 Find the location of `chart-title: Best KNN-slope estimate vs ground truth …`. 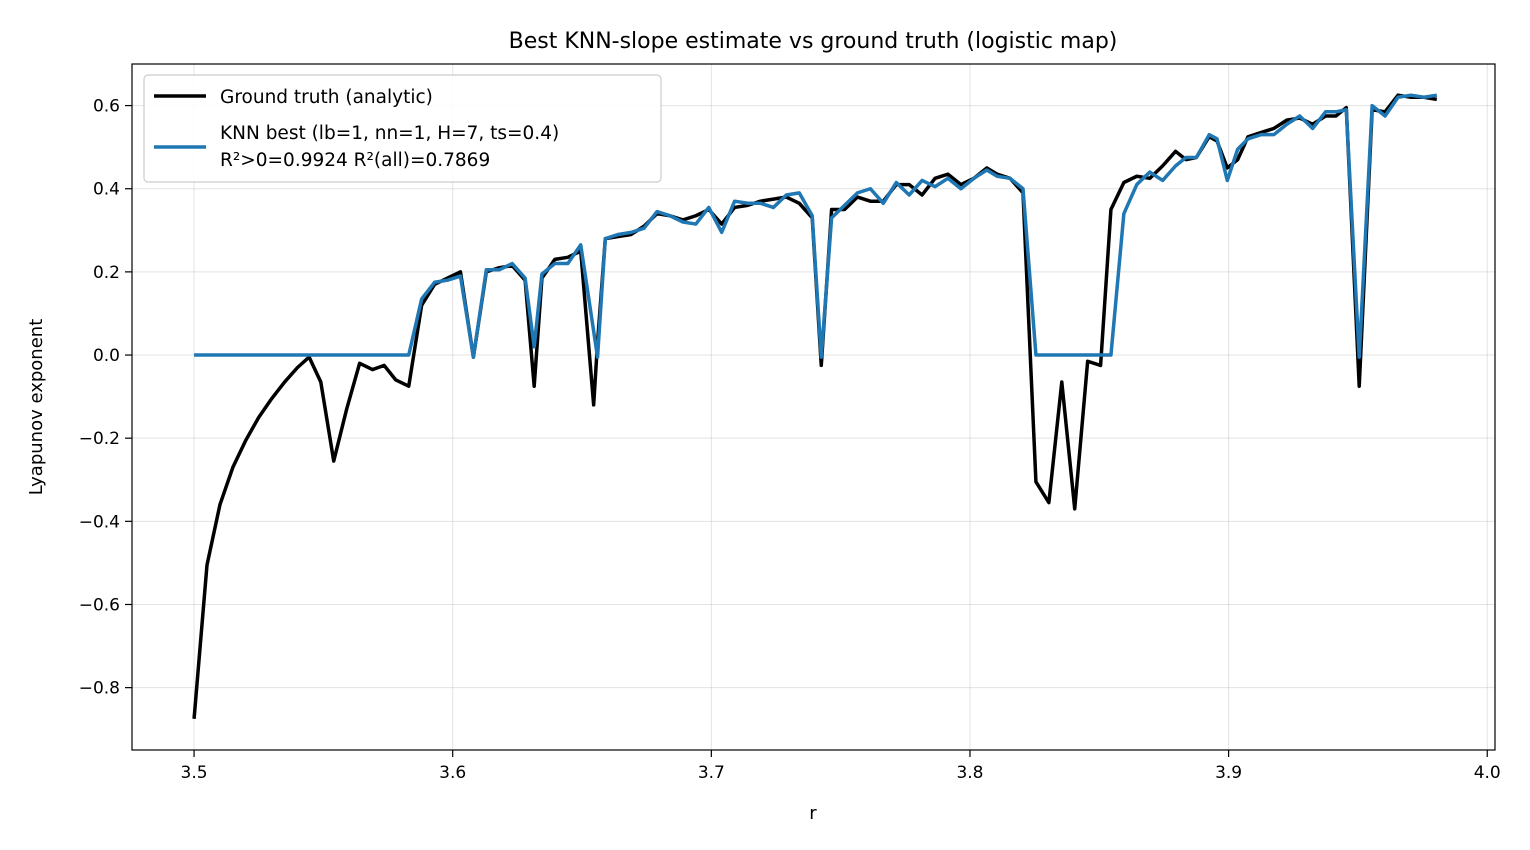

chart-title: Best KNN-slope estimate vs ground truth … is located at coordinates (813, 41).